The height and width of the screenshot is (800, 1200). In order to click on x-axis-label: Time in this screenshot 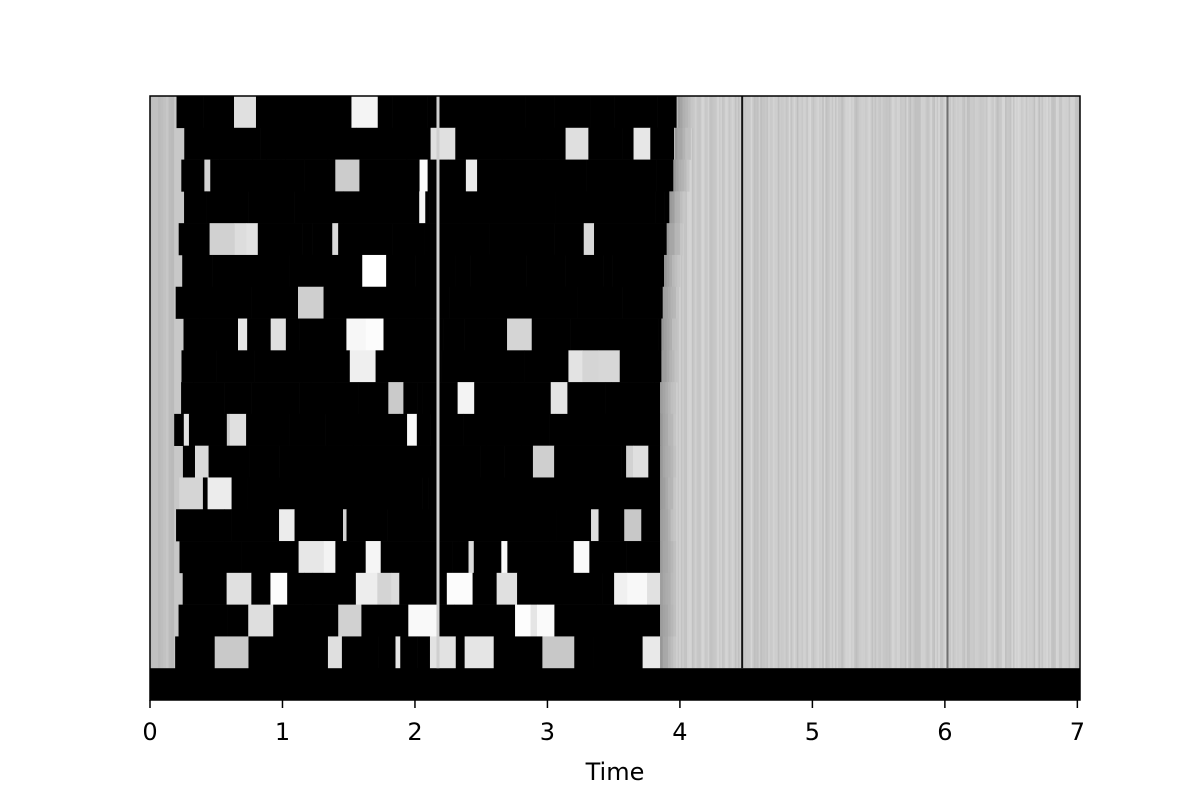, I will do `click(615, 772)`.